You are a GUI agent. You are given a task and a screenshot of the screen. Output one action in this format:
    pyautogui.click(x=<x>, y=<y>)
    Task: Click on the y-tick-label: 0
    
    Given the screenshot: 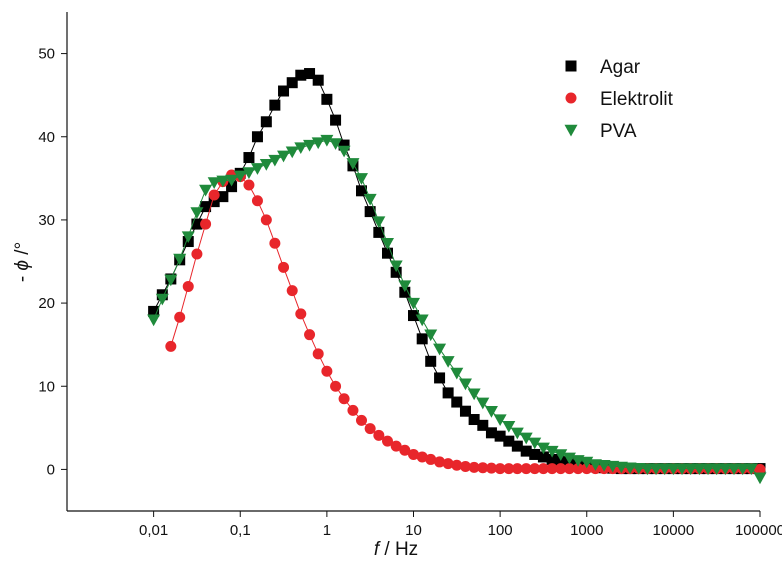 What is the action you would take?
    pyautogui.click(x=51, y=469)
    